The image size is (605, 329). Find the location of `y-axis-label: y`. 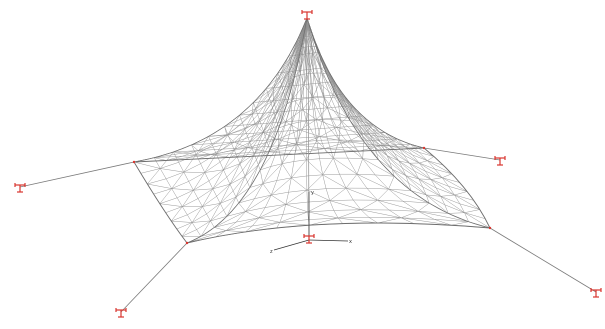

y-axis-label: y is located at coordinates (312, 193).